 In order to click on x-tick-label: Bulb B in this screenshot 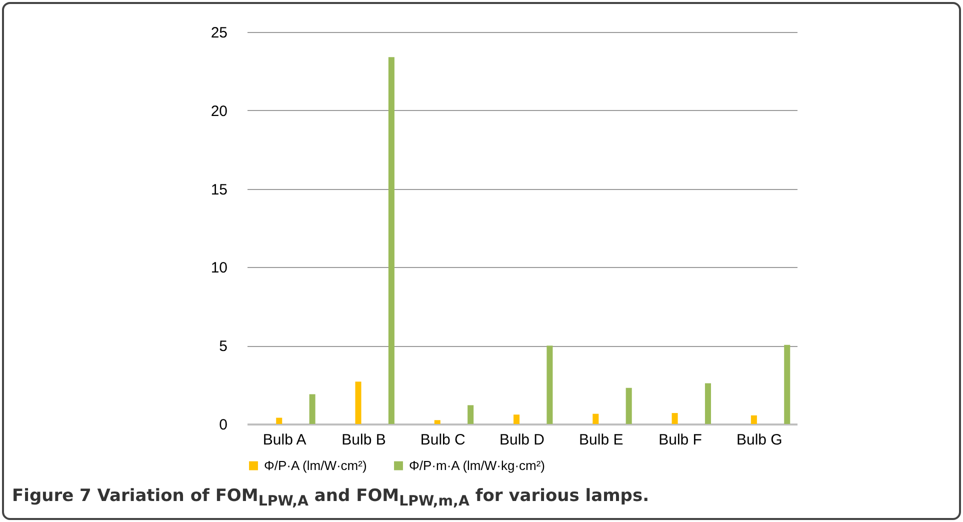, I will do `click(364, 440)`.